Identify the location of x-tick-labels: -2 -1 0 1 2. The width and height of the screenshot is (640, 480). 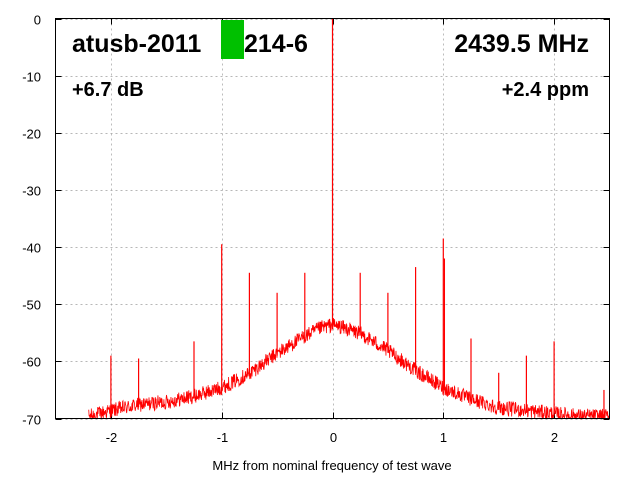
(332, 437).